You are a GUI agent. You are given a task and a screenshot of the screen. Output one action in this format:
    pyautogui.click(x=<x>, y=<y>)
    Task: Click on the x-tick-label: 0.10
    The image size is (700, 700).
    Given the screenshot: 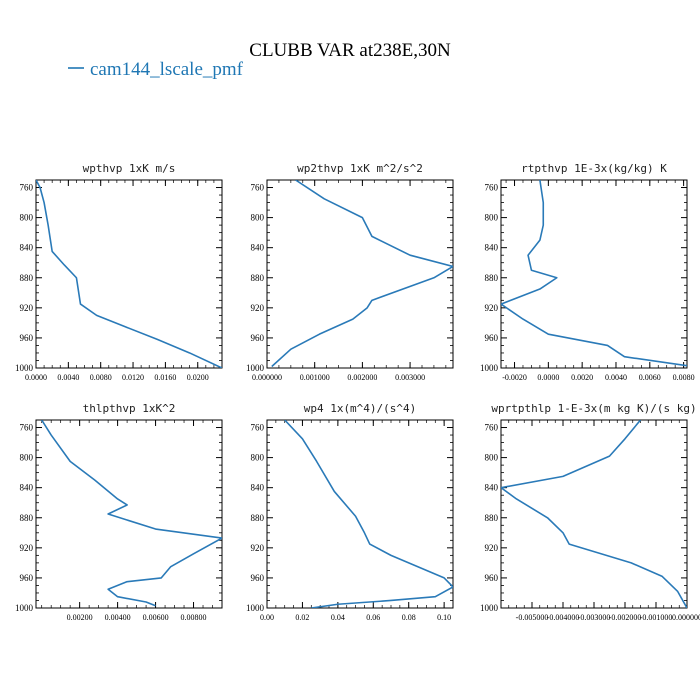 What is the action you would take?
    pyautogui.click(x=444, y=617)
    